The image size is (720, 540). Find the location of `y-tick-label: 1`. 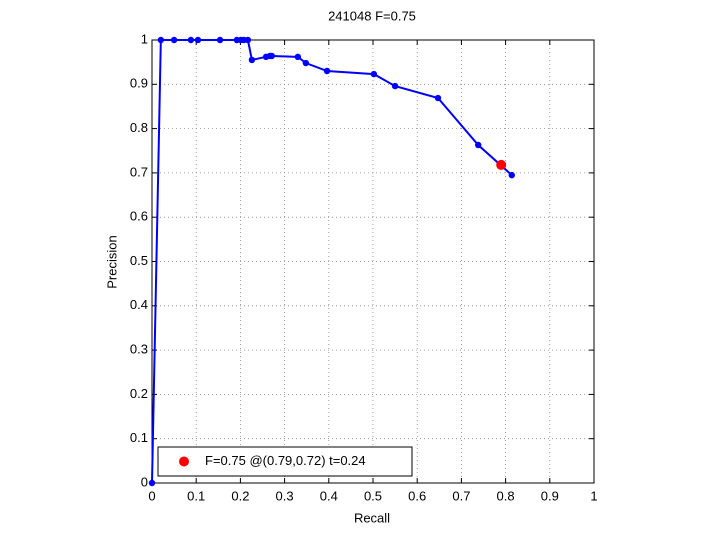

y-tick-label: 1 is located at coordinates (144, 38).